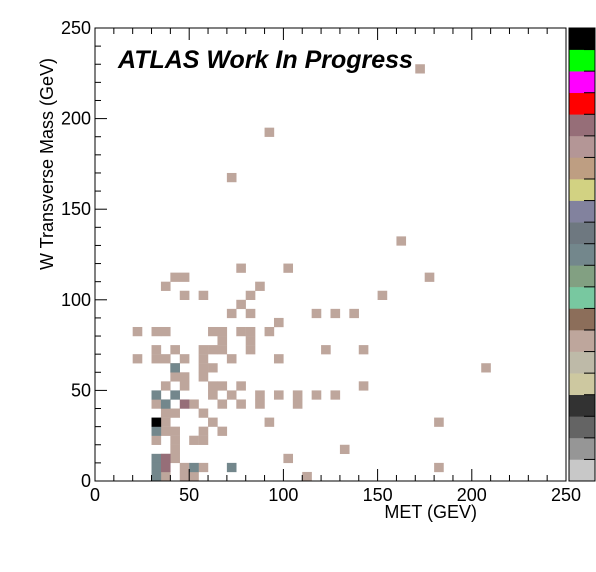  I want to click on palette-frame, so click(582, 254).